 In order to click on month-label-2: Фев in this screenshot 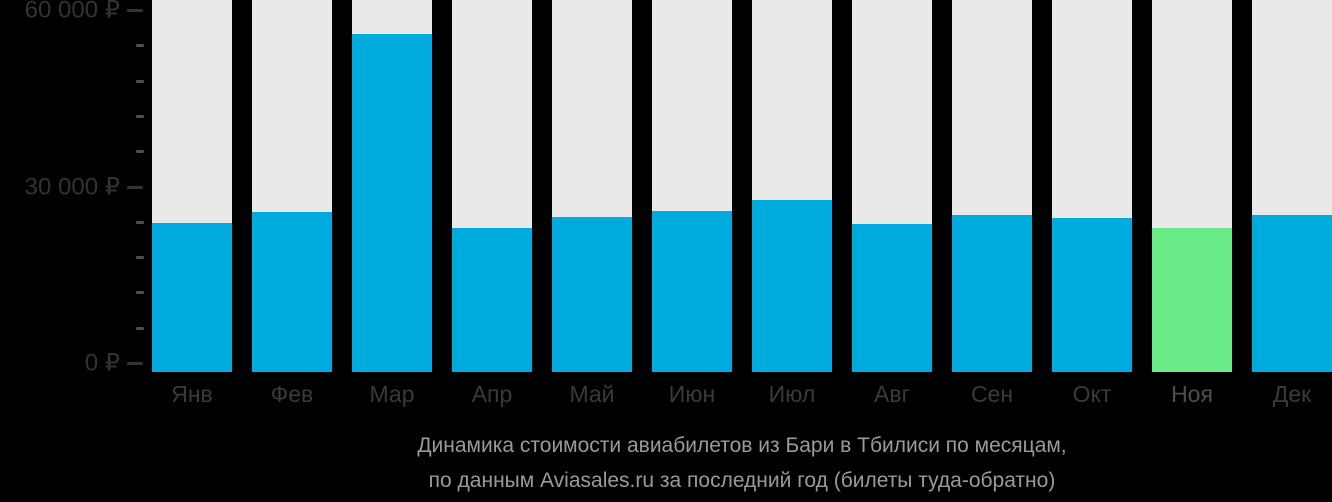, I will do `click(292, 394)`.